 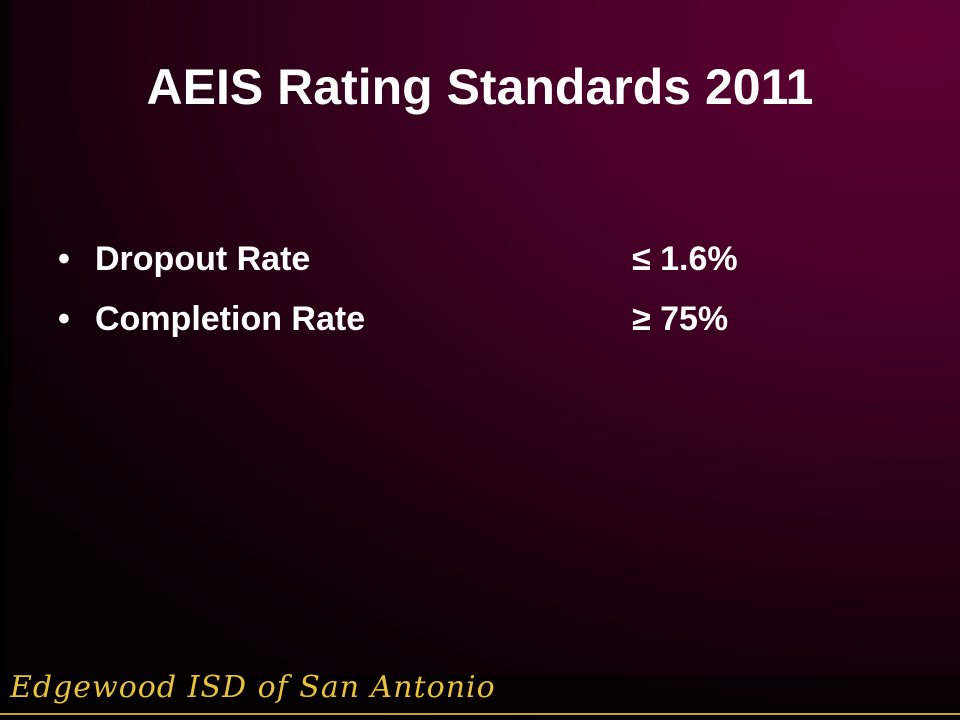 What do you see at coordinates (480, 87) in the screenshot?
I see `slide-title: AEIS Rating Standards 2011` at bounding box center [480, 87].